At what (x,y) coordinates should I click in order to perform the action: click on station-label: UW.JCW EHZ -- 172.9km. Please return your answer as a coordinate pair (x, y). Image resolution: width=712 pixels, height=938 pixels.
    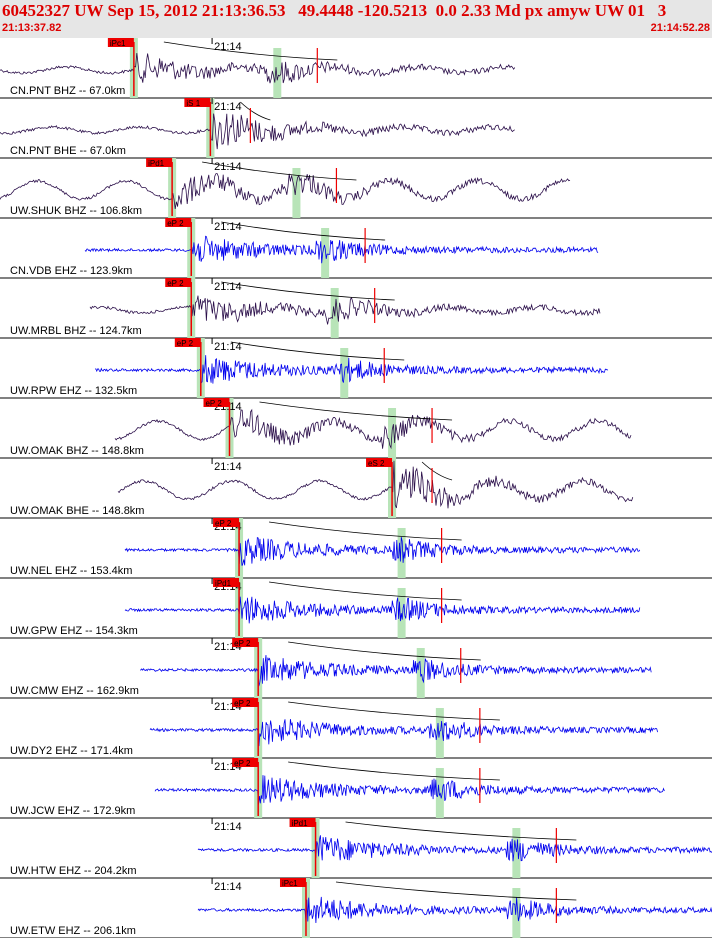
    Looking at the image, I should click on (72, 811).